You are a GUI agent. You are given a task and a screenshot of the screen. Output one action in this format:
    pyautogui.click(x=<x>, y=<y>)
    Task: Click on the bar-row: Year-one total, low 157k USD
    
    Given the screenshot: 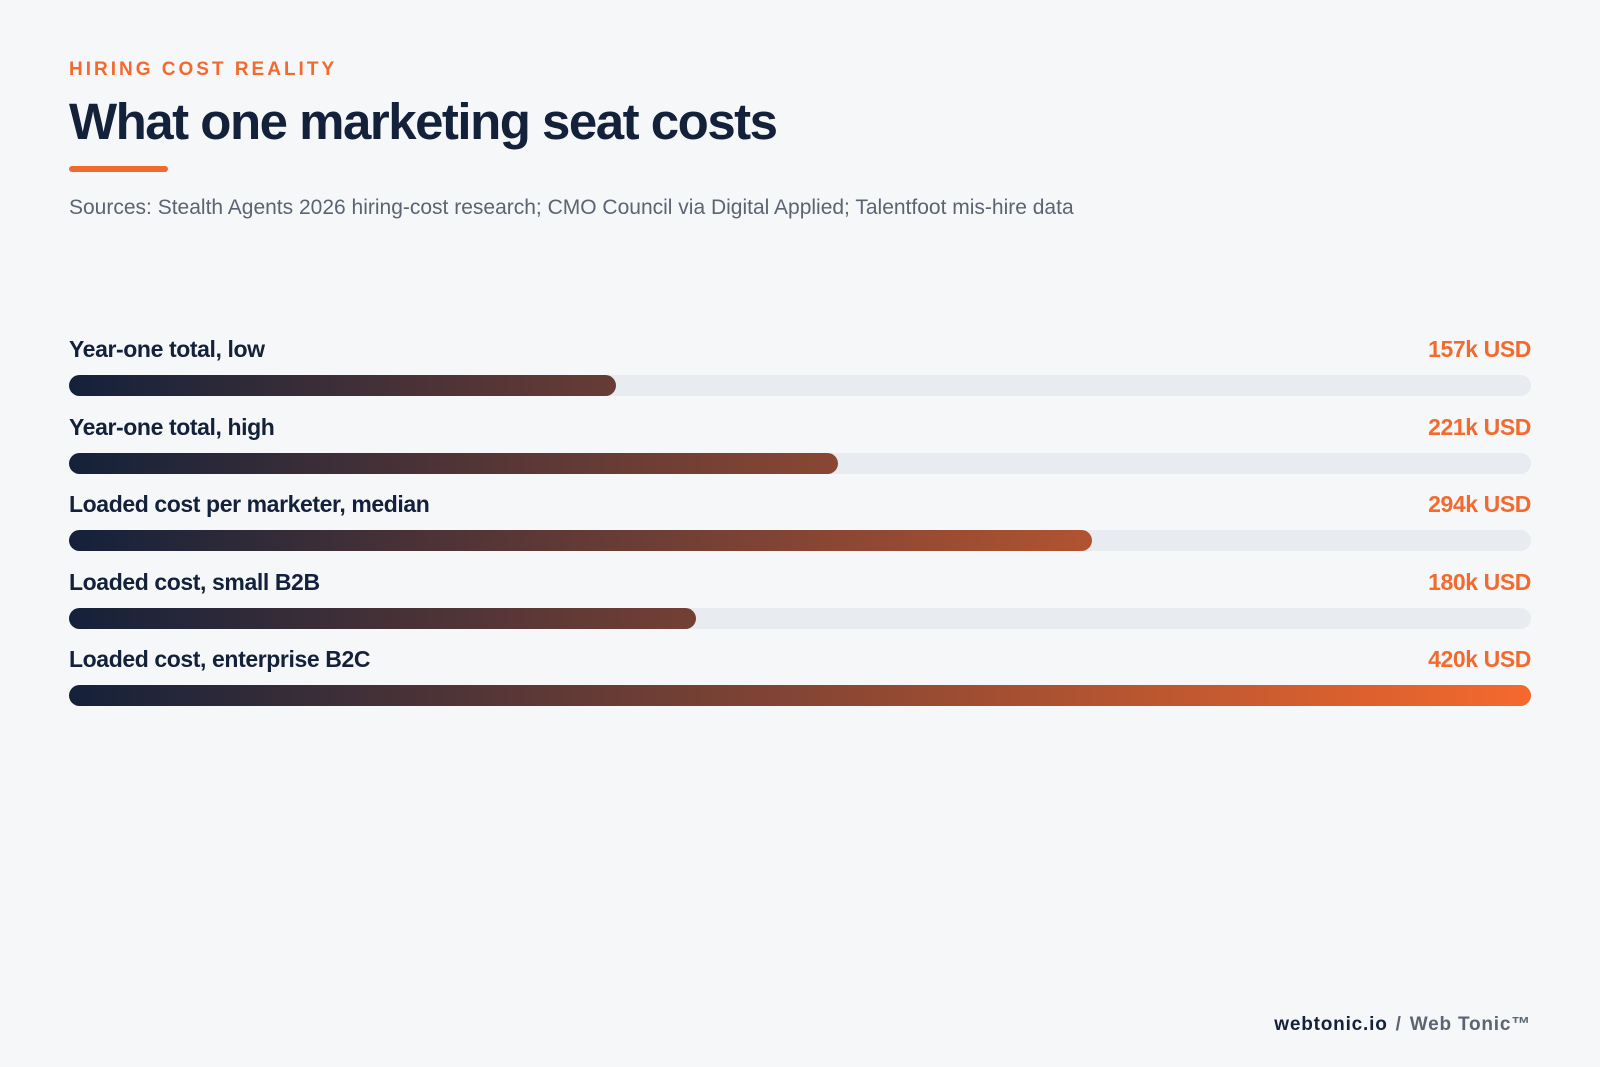 What is the action you would take?
    pyautogui.click(x=800, y=375)
    